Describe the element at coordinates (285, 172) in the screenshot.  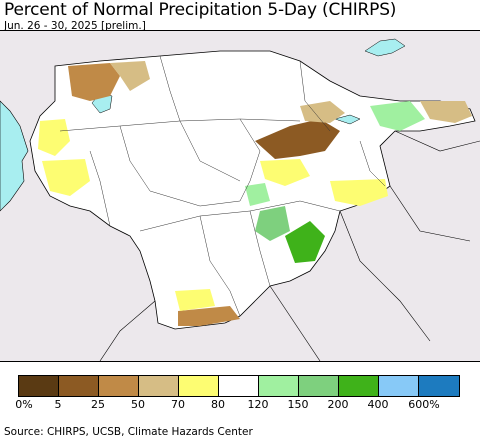
I see `yellow-patch-tajik` at that location.